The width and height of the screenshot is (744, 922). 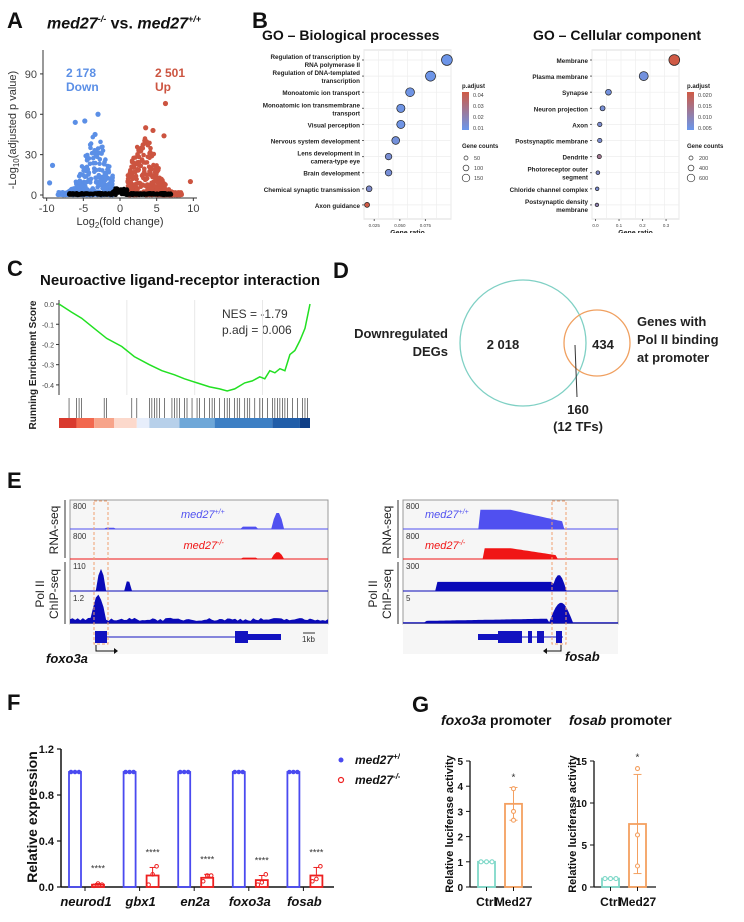 What do you see at coordinates (260, 20) in the screenshot?
I see `panel-label-b: B` at bounding box center [260, 20].